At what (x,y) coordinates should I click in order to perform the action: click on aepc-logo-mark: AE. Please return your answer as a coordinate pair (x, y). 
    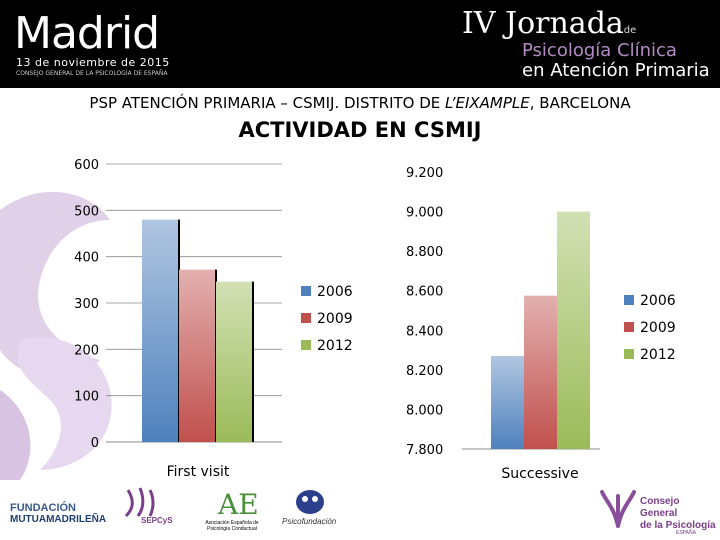
    Looking at the image, I should click on (238, 504).